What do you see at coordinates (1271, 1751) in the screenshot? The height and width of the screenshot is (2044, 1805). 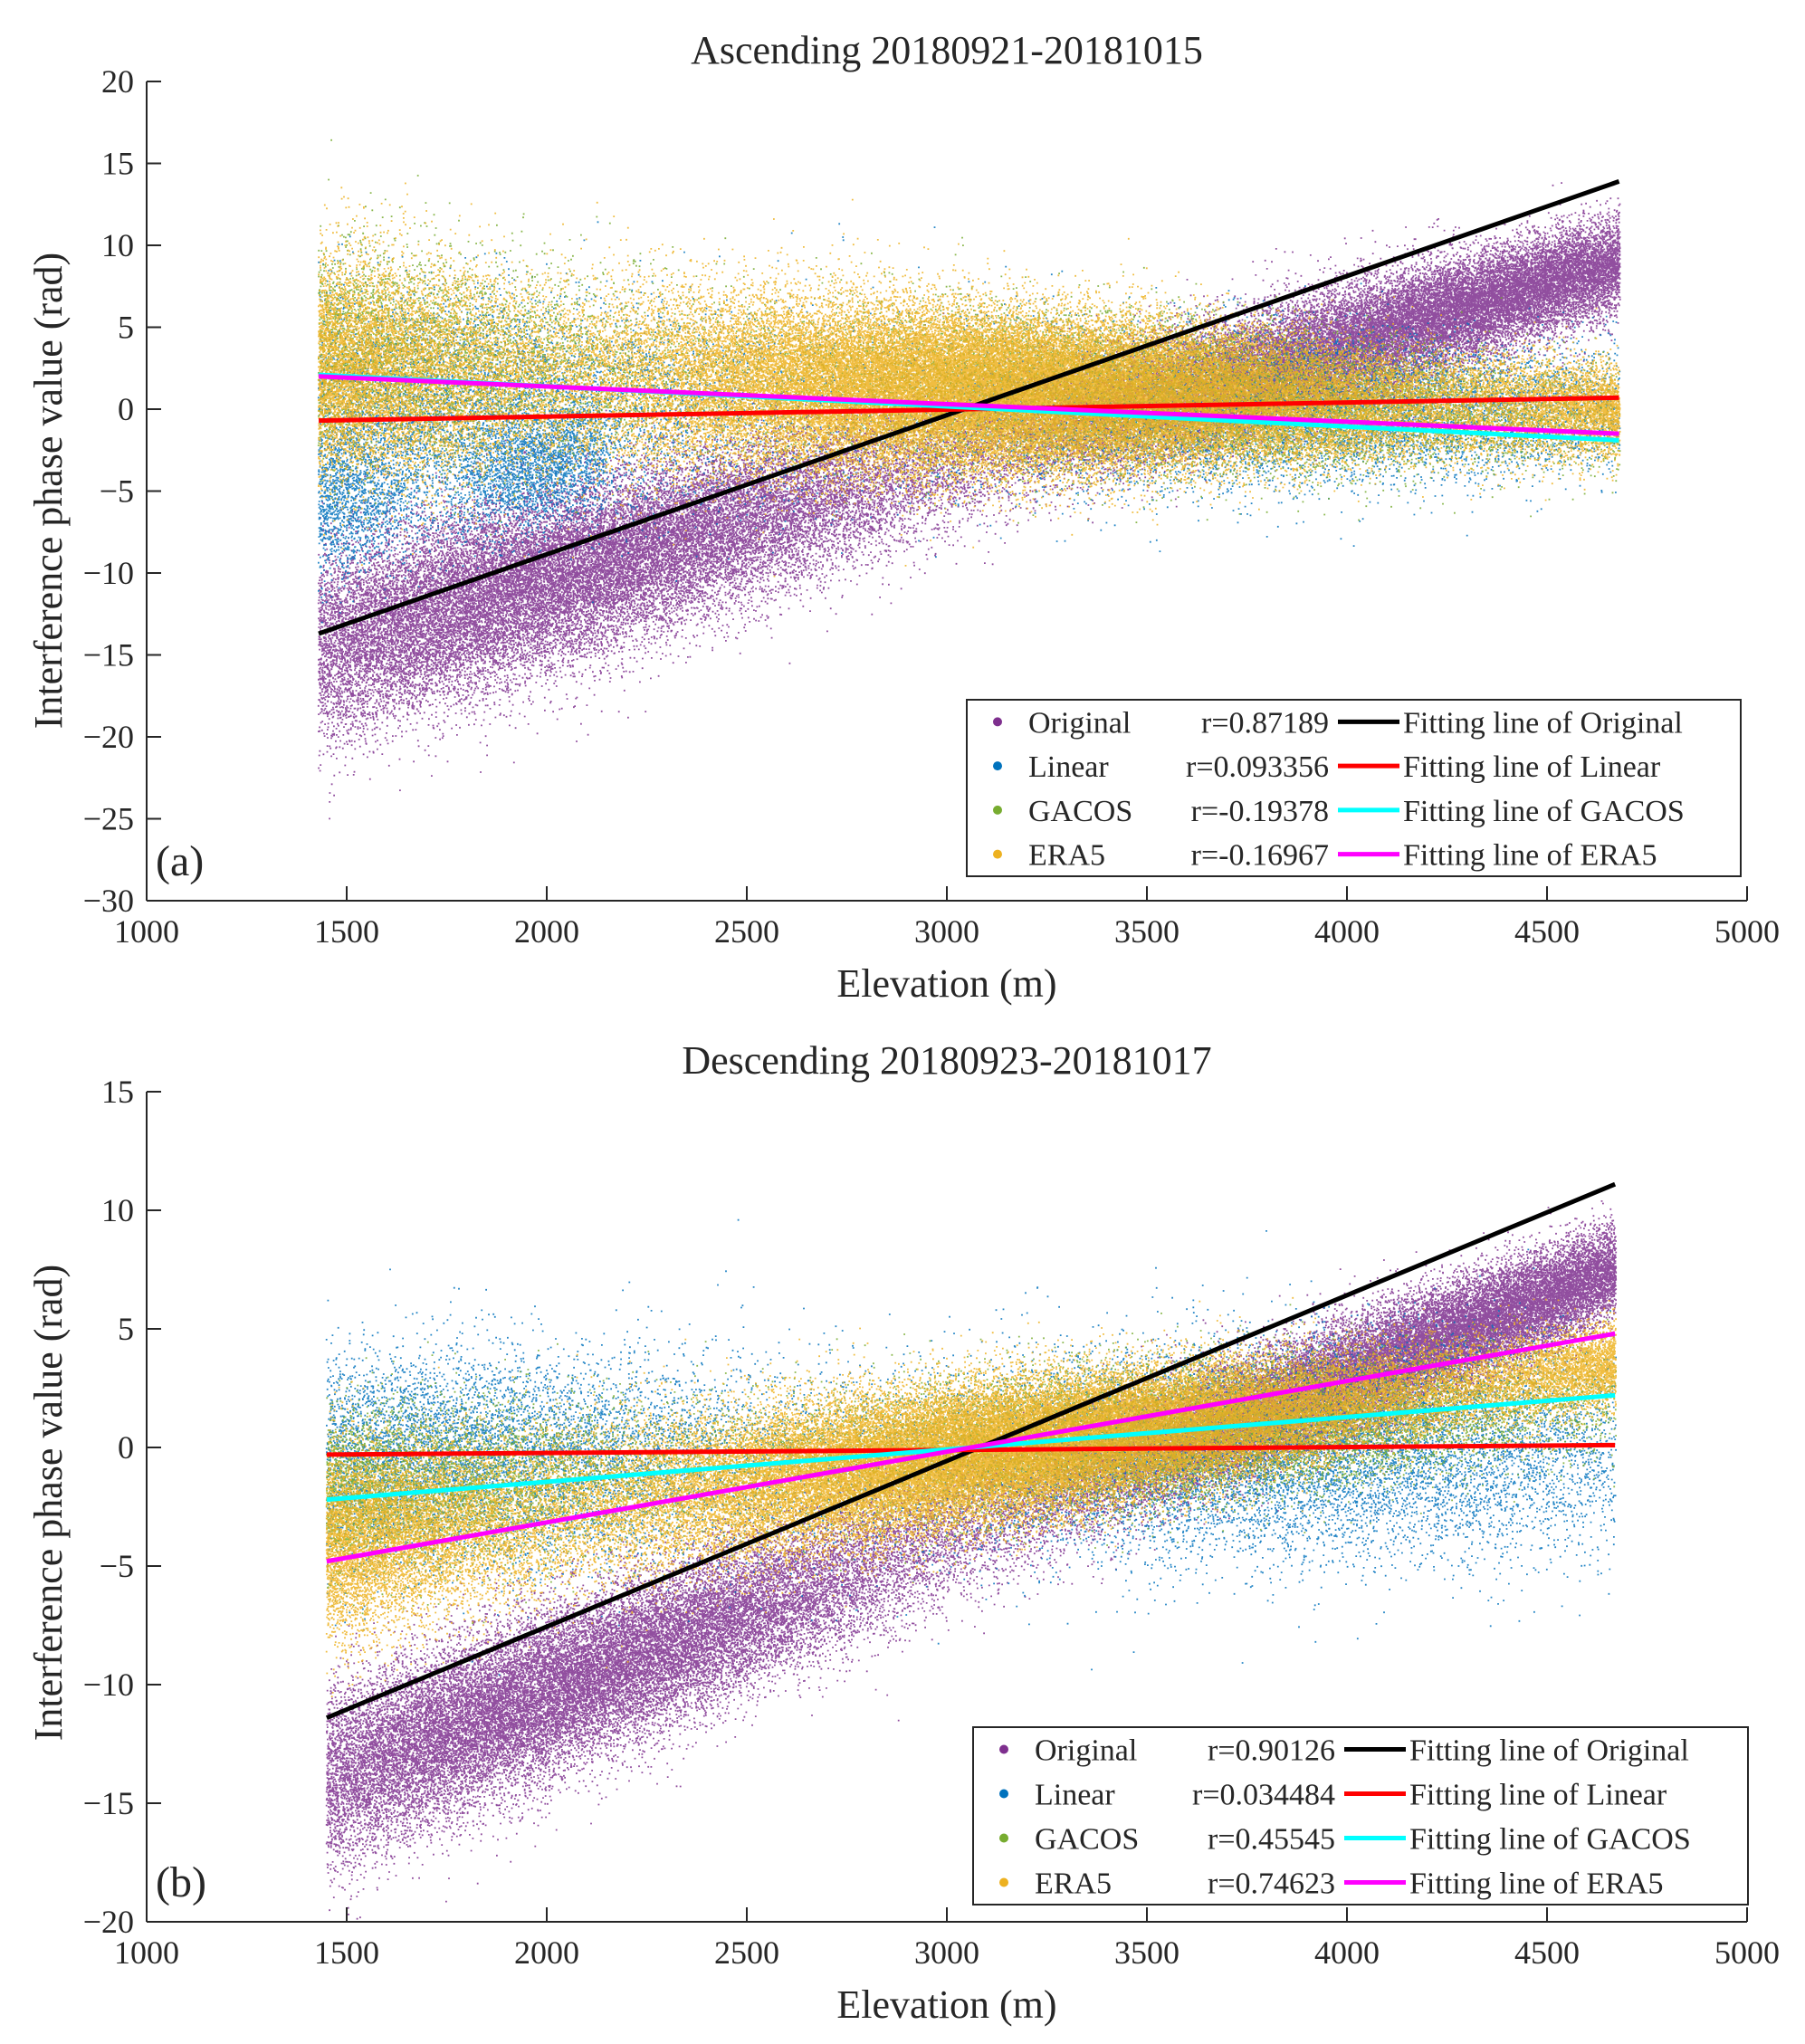 I see `legend-r-value: r=0.90126` at bounding box center [1271, 1751].